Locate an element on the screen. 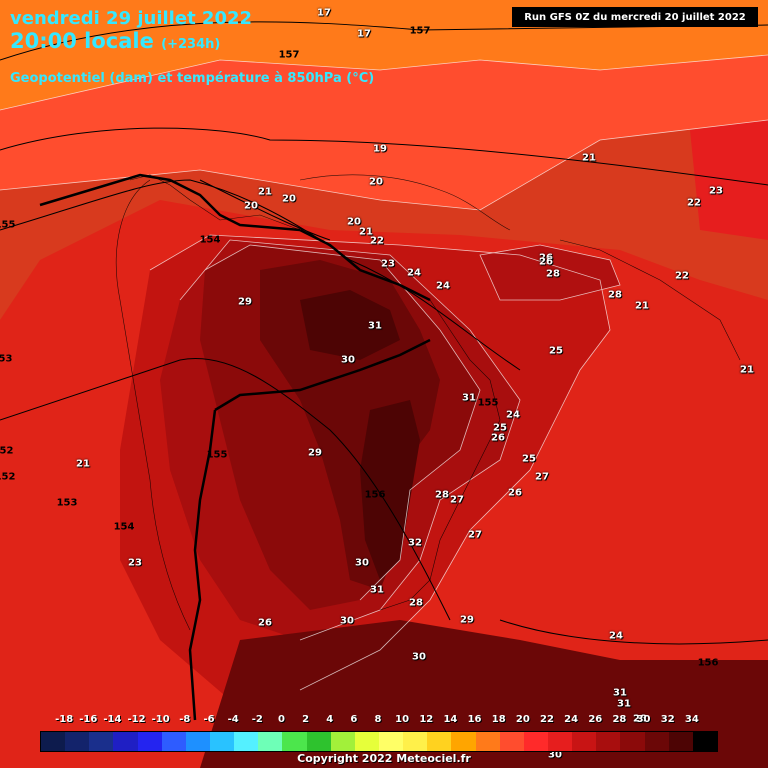 This screenshot has height=768, width=768. map-time: 20:00 locale (+234h) is located at coordinates (131, 43).